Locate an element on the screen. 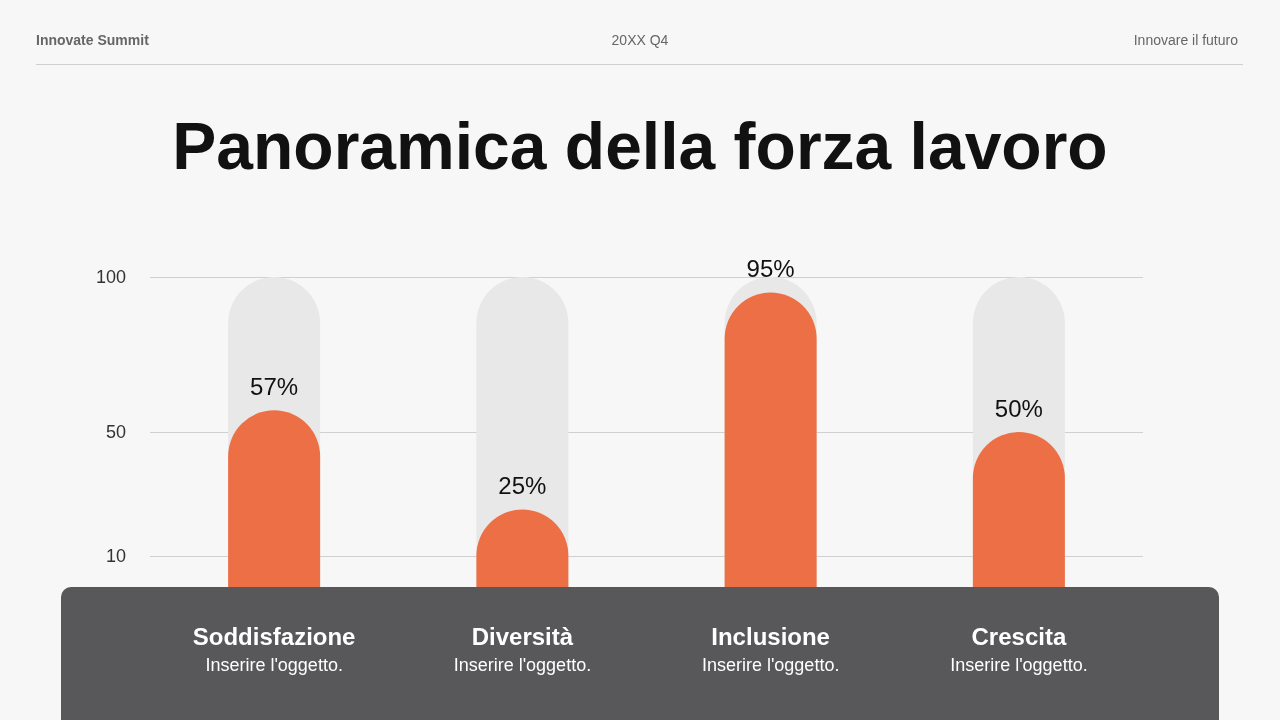 This screenshot has width=1280, height=720. y-tick-label: 10 is located at coordinates (115, 556).